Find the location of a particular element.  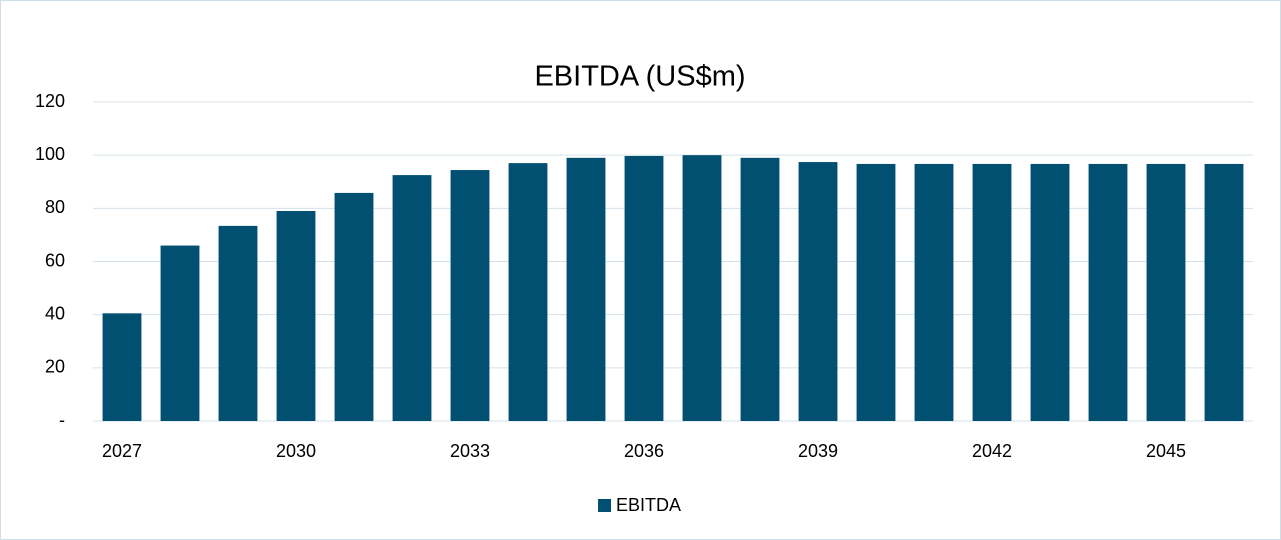

x-tick-label: 2030 is located at coordinates (296, 451).